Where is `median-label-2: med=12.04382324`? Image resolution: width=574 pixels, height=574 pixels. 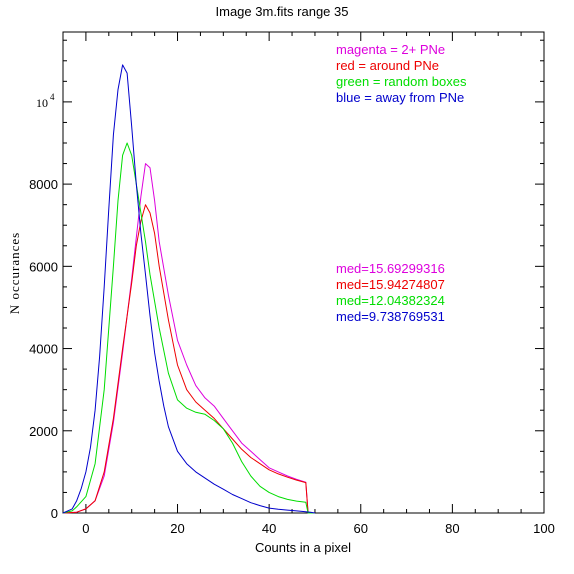 median-label-2: med=12.04382324 is located at coordinates (390, 300).